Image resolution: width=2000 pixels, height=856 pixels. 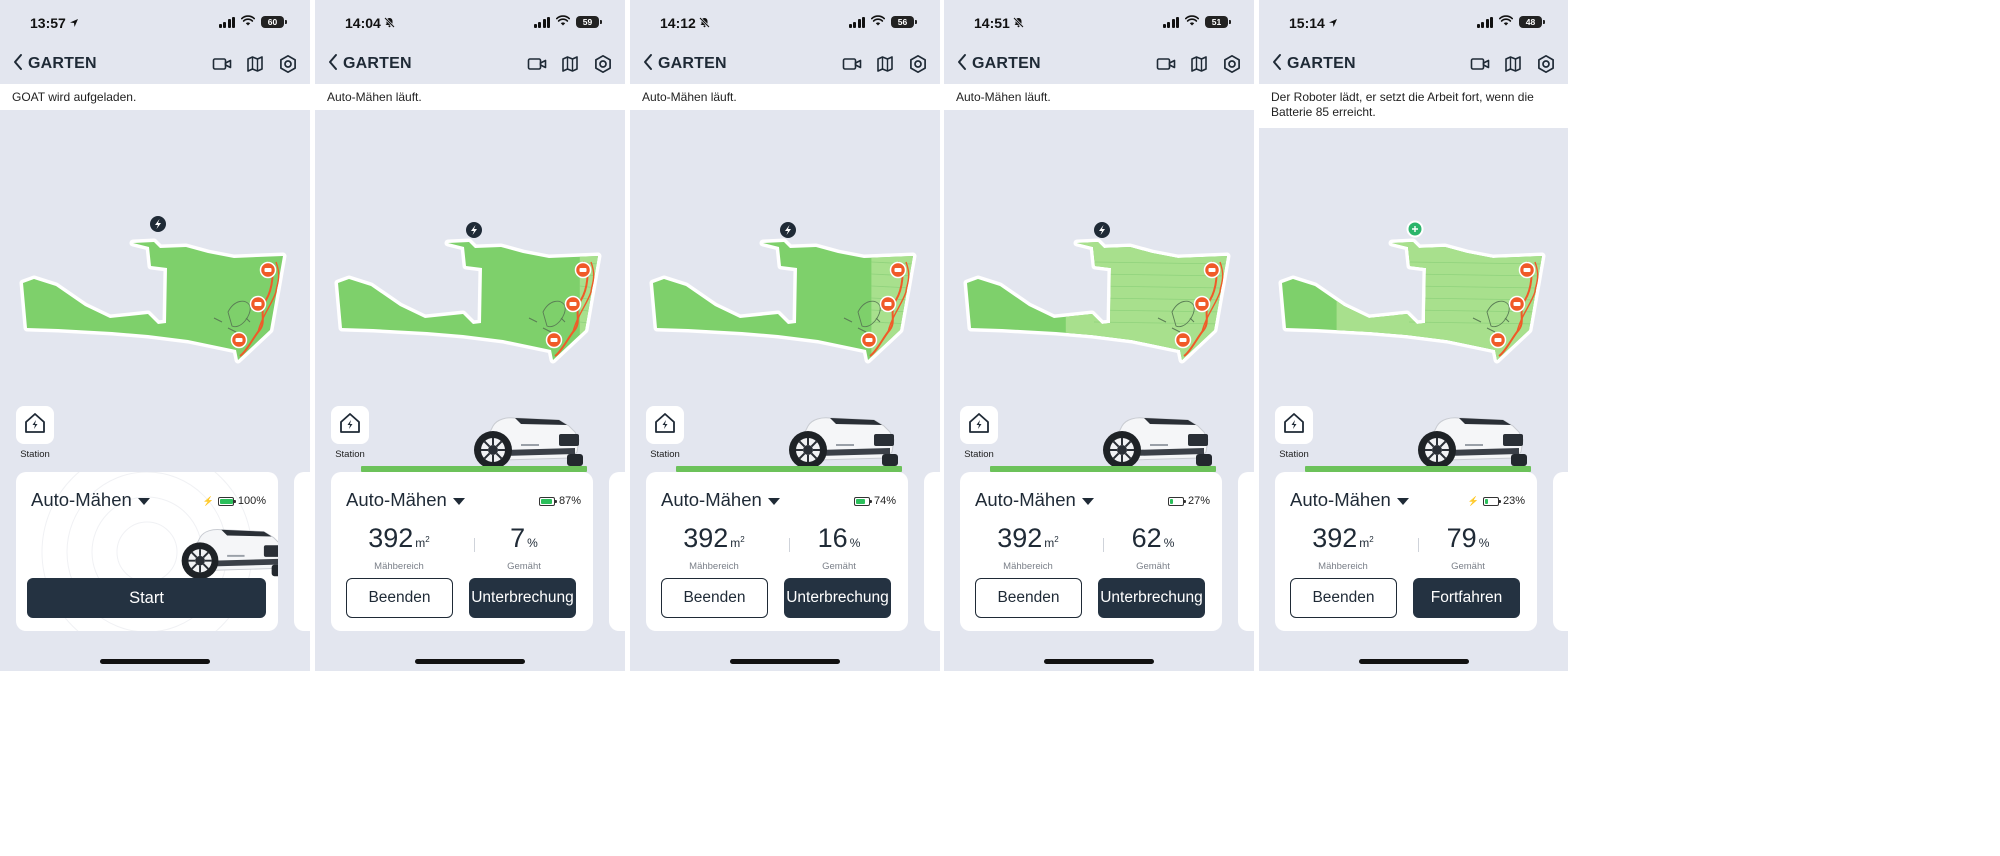 I want to click on charging-station-icon, so click(x=350, y=425).